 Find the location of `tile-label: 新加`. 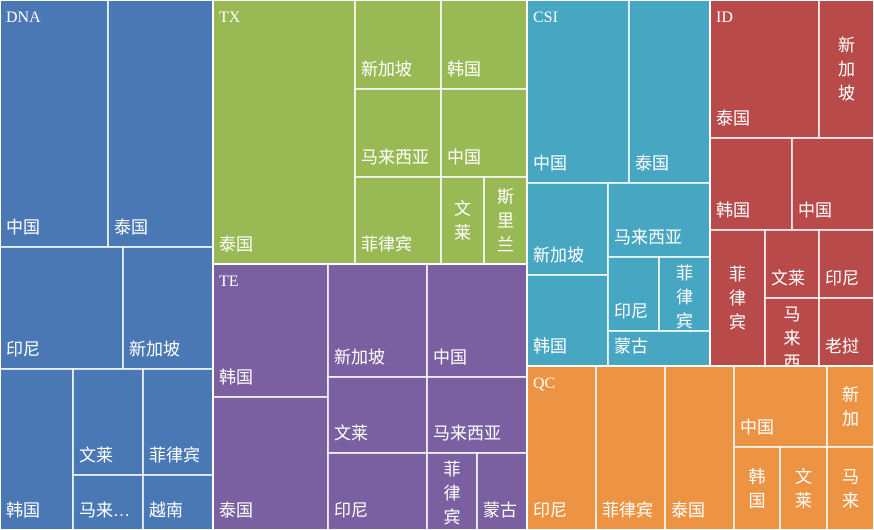

tile-label: 新加 is located at coordinates (850, 407).